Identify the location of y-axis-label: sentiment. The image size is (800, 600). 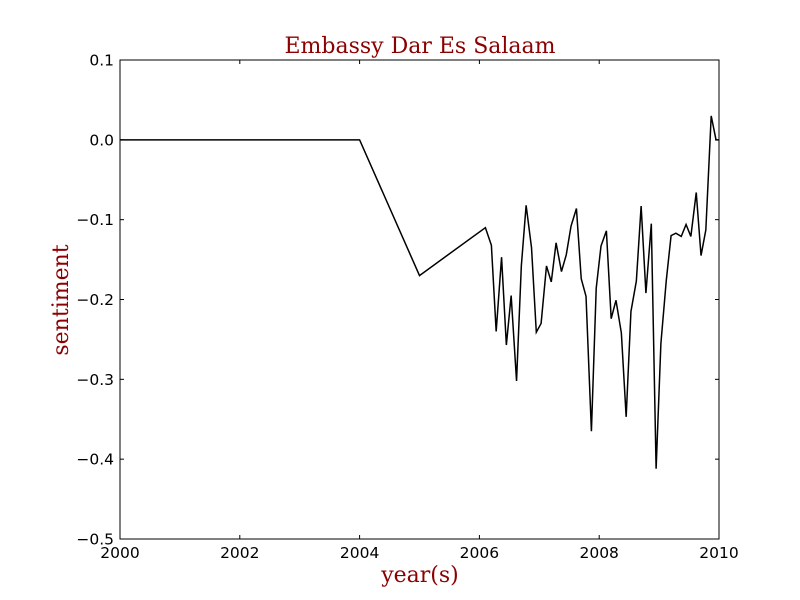
(61, 299).